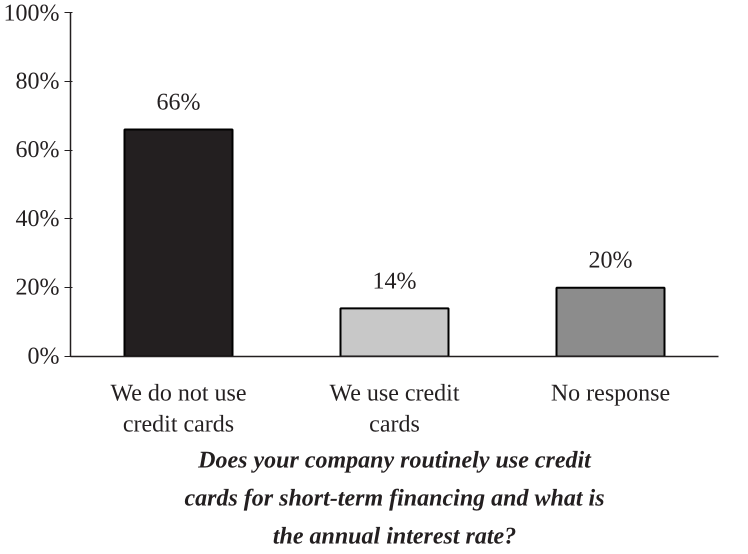  Describe the element at coordinates (32, 13) in the screenshot. I see `y-tick-label: 100%` at that location.